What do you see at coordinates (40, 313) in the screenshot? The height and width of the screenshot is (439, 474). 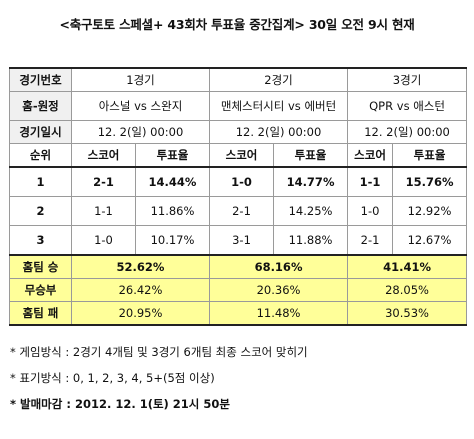 I see `home-loss-label: 홈팀 패` at bounding box center [40, 313].